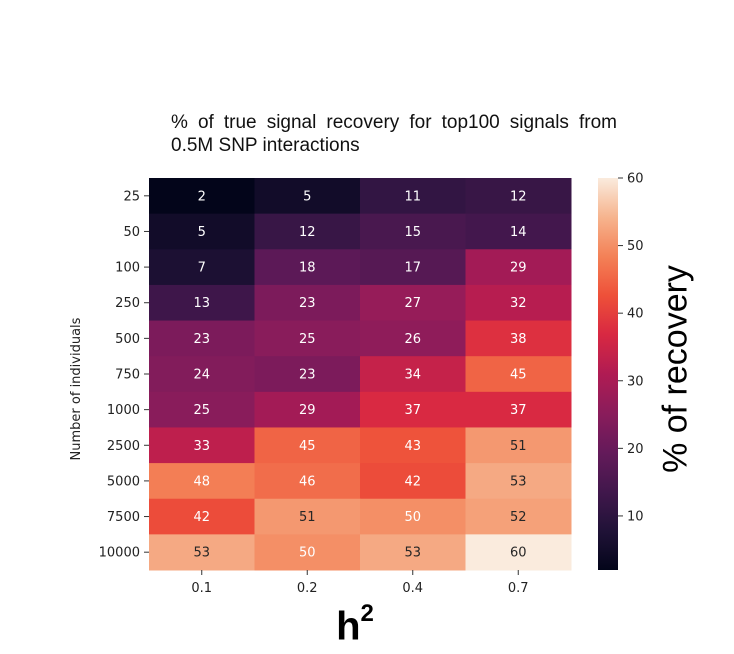 The width and height of the screenshot is (734, 654). I want to click on y-tick-label: 7500, so click(123, 517).